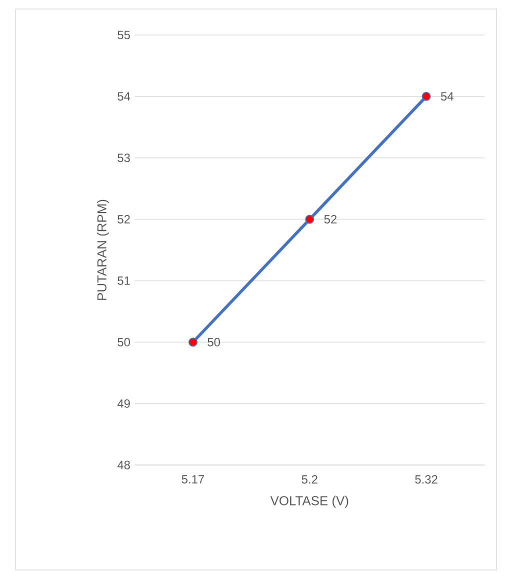 Image resolution: width=506 pixels, height=579 pixels. Describe the element at coordinates (124, 96) in the screenshot. I see `y-tick-label: 54` at that location.